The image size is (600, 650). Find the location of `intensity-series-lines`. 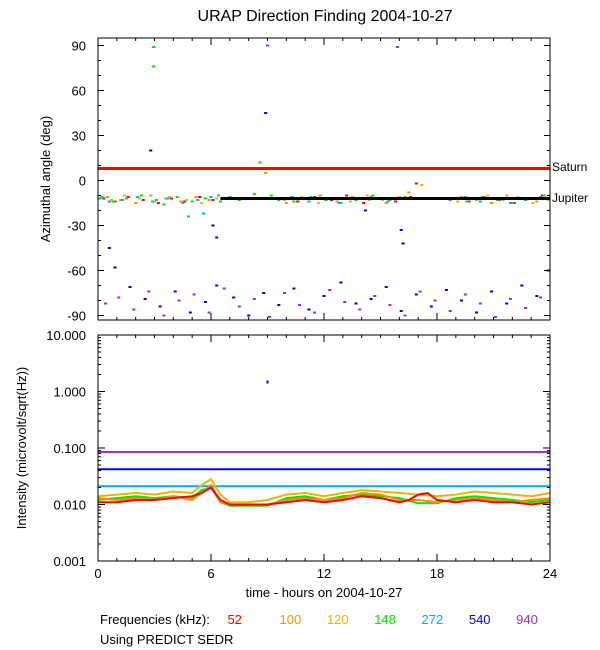

intensity-series-lines is located at coordinates (324, 443).